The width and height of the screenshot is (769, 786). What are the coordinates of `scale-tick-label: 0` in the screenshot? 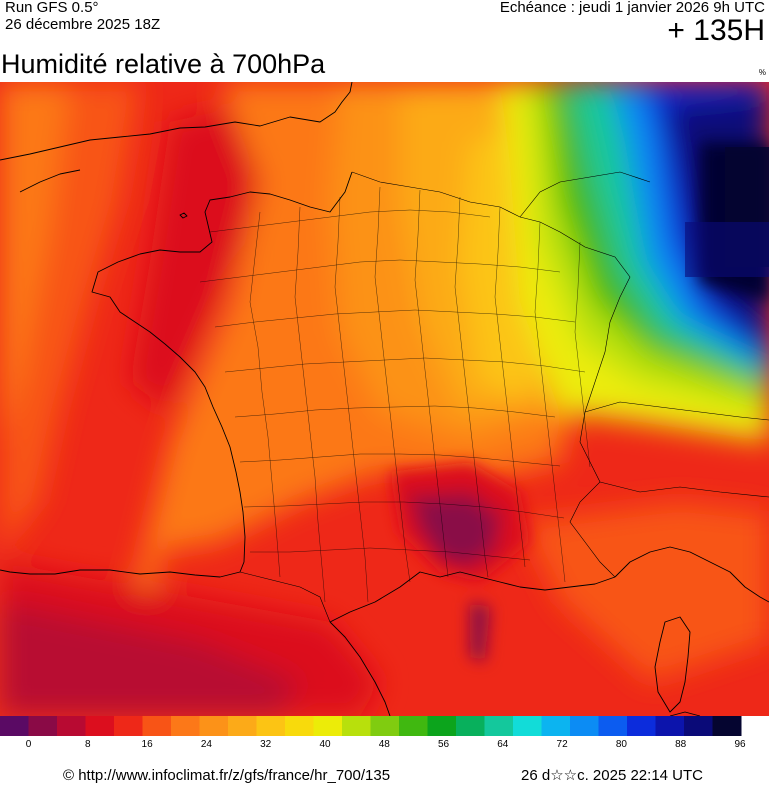 It's located at (28, 744).